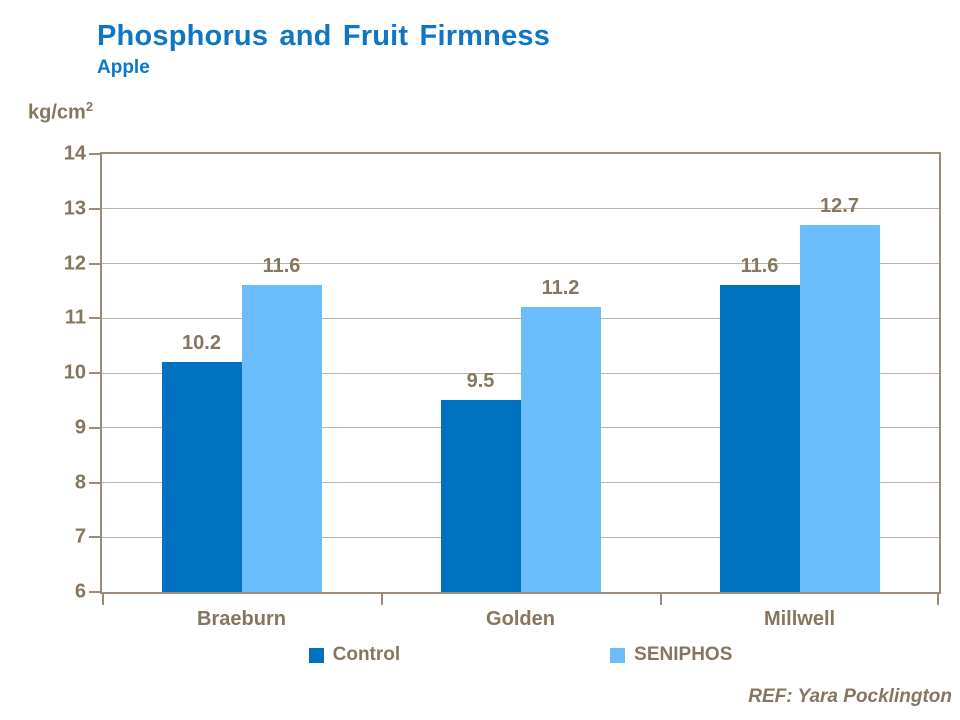  What do you see at coordinates (480, 496) in the screenshot?
I see `bar-control-golden` at bounding box center [480, 496].